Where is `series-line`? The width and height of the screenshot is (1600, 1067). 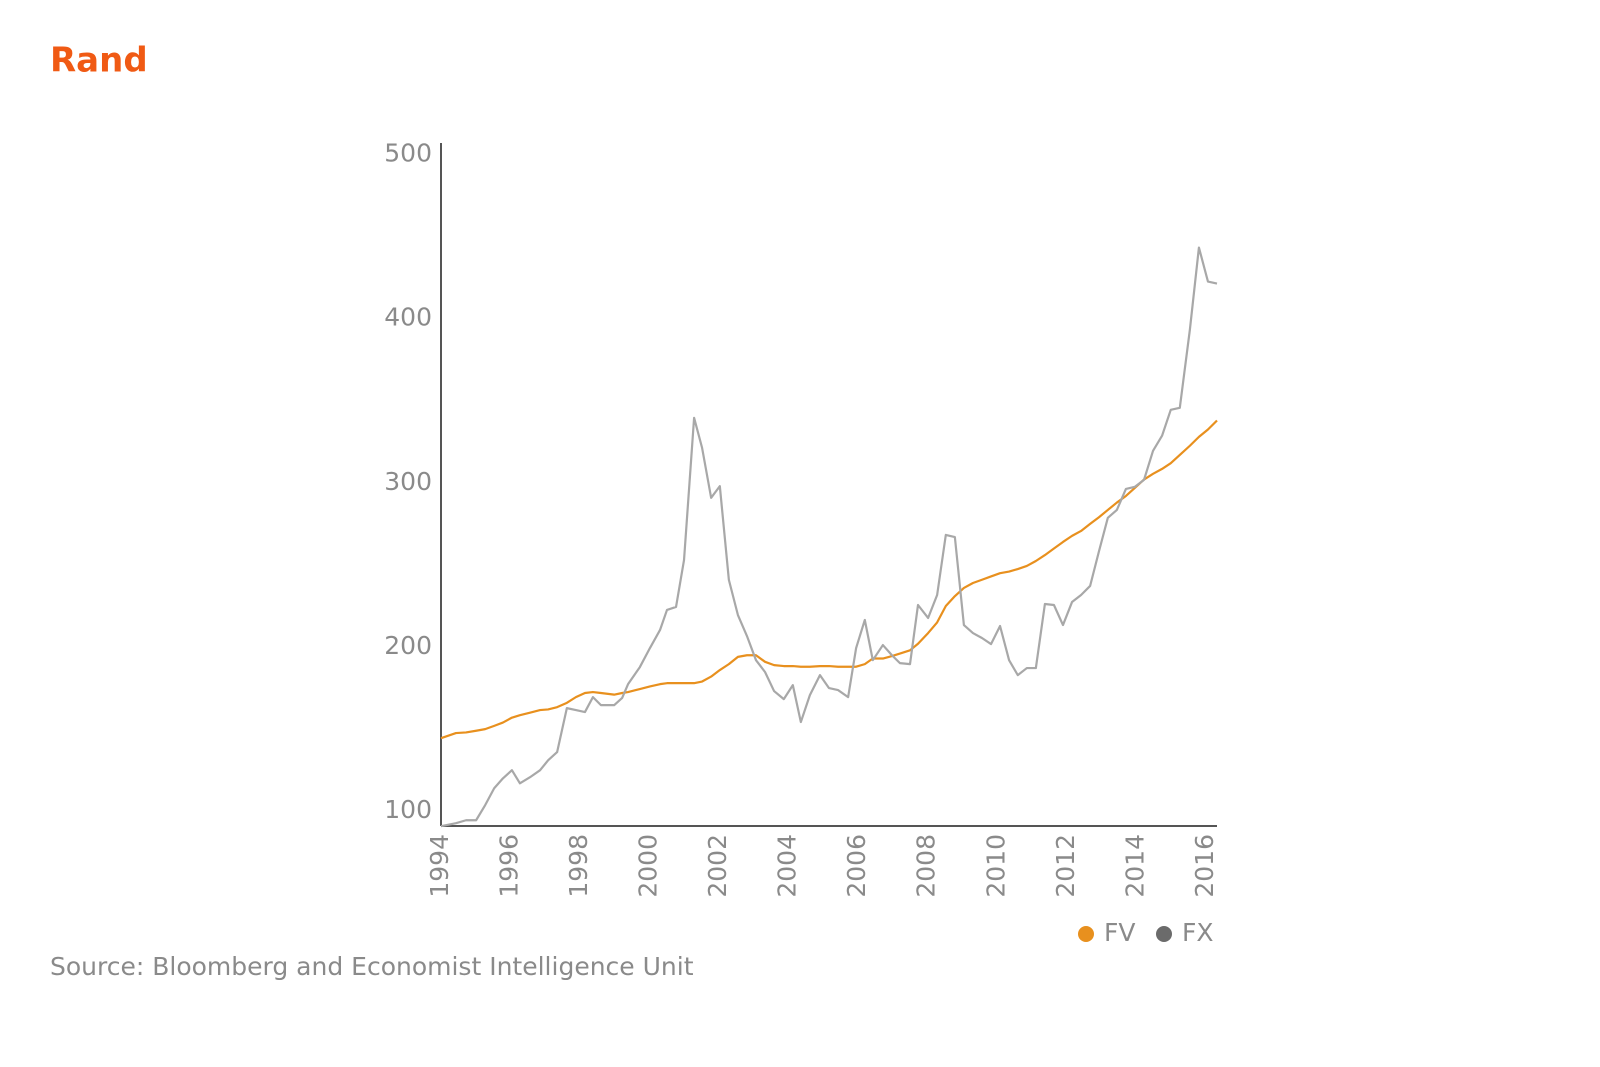 series-line is located at coordinates (829, 579).